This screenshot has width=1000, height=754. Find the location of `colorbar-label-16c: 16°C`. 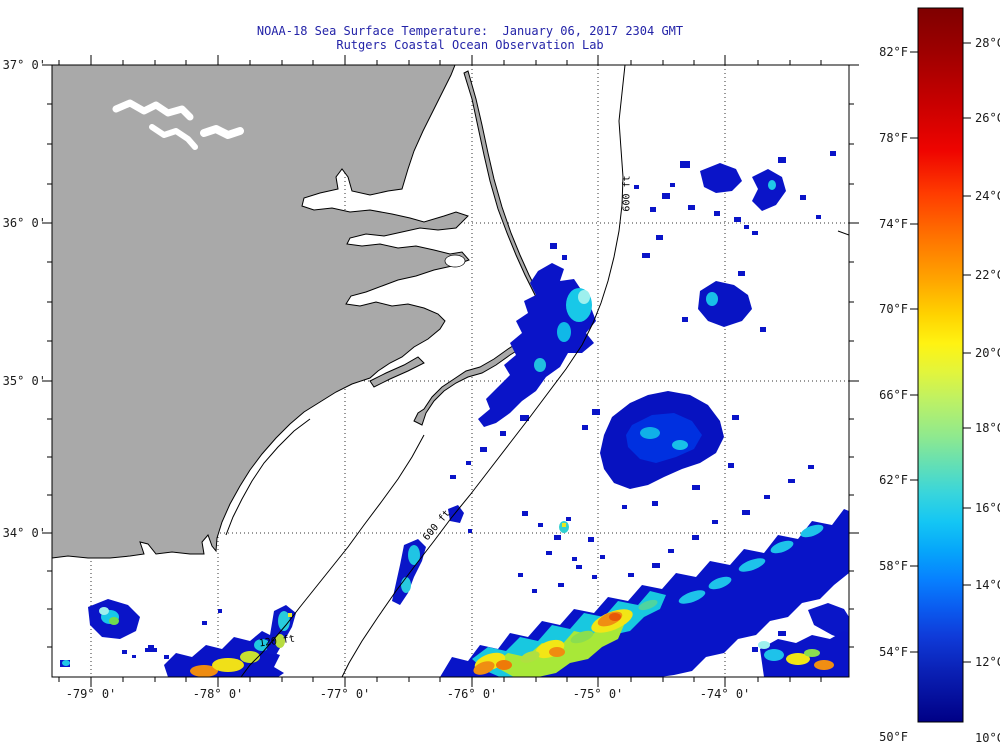

colorbar-label-16c: 16°C is located at coordinates (987, 508).